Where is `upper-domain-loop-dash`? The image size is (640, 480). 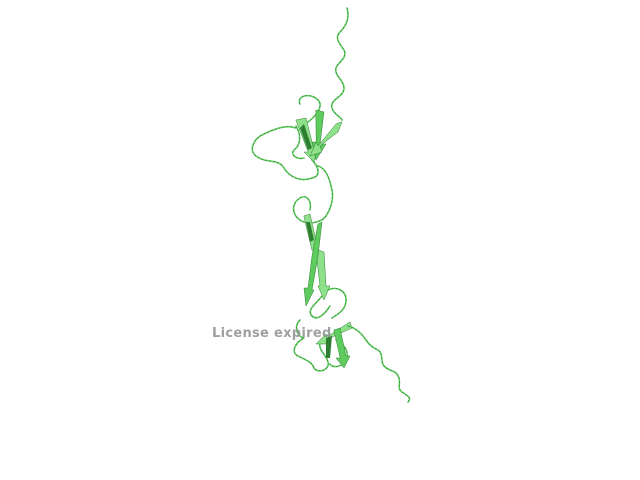 upper-domain-loop-dash is located at coordinates (292, 159).